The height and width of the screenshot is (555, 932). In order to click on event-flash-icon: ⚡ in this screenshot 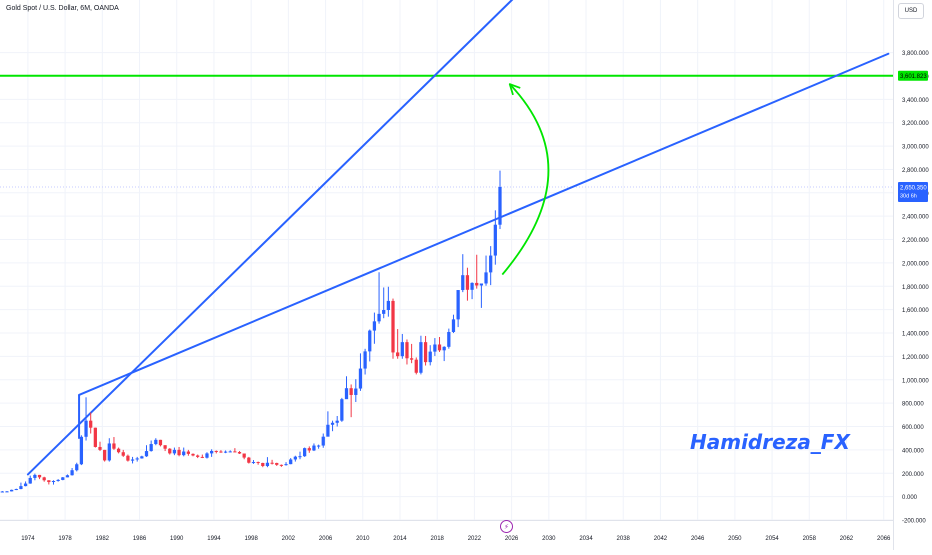, I will do `click(506, 526)`.